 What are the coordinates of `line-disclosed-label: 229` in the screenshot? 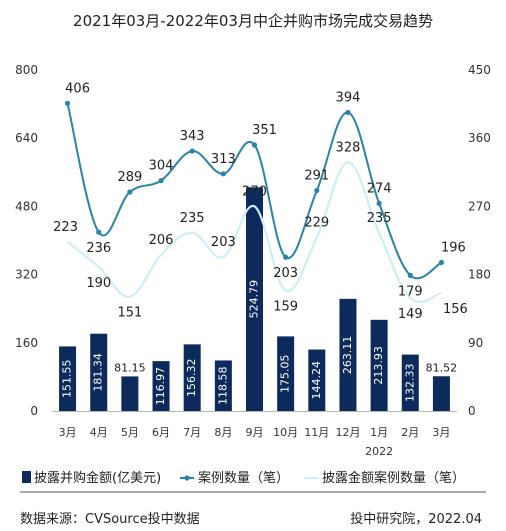 It's located at (316, 222).